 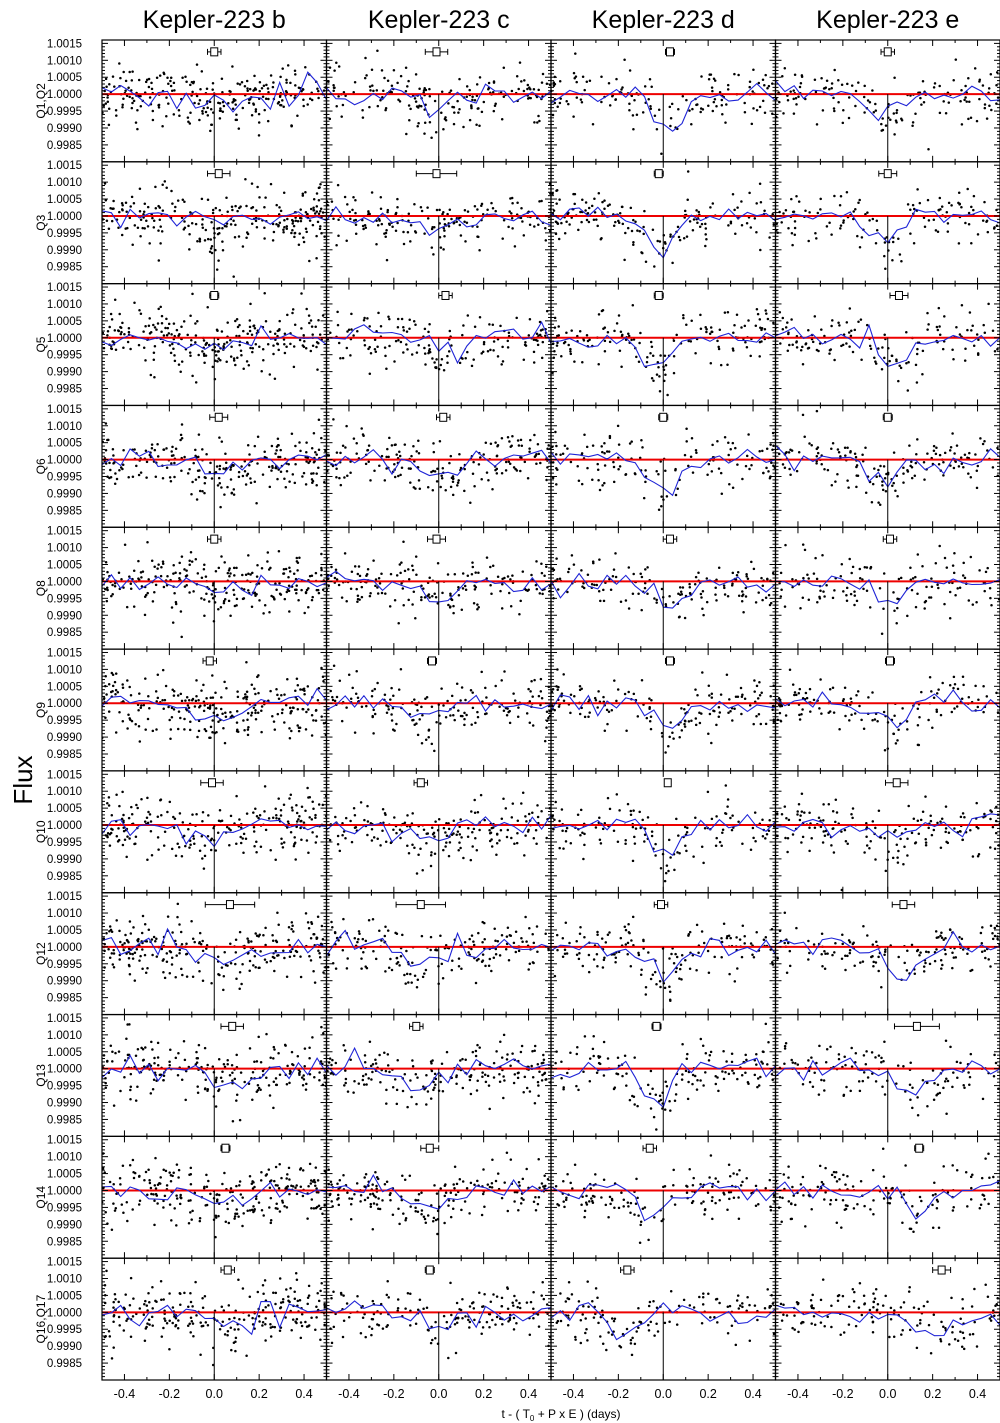 I want to click on y-tick-label: 1.0005, so click(x=64, y=809).